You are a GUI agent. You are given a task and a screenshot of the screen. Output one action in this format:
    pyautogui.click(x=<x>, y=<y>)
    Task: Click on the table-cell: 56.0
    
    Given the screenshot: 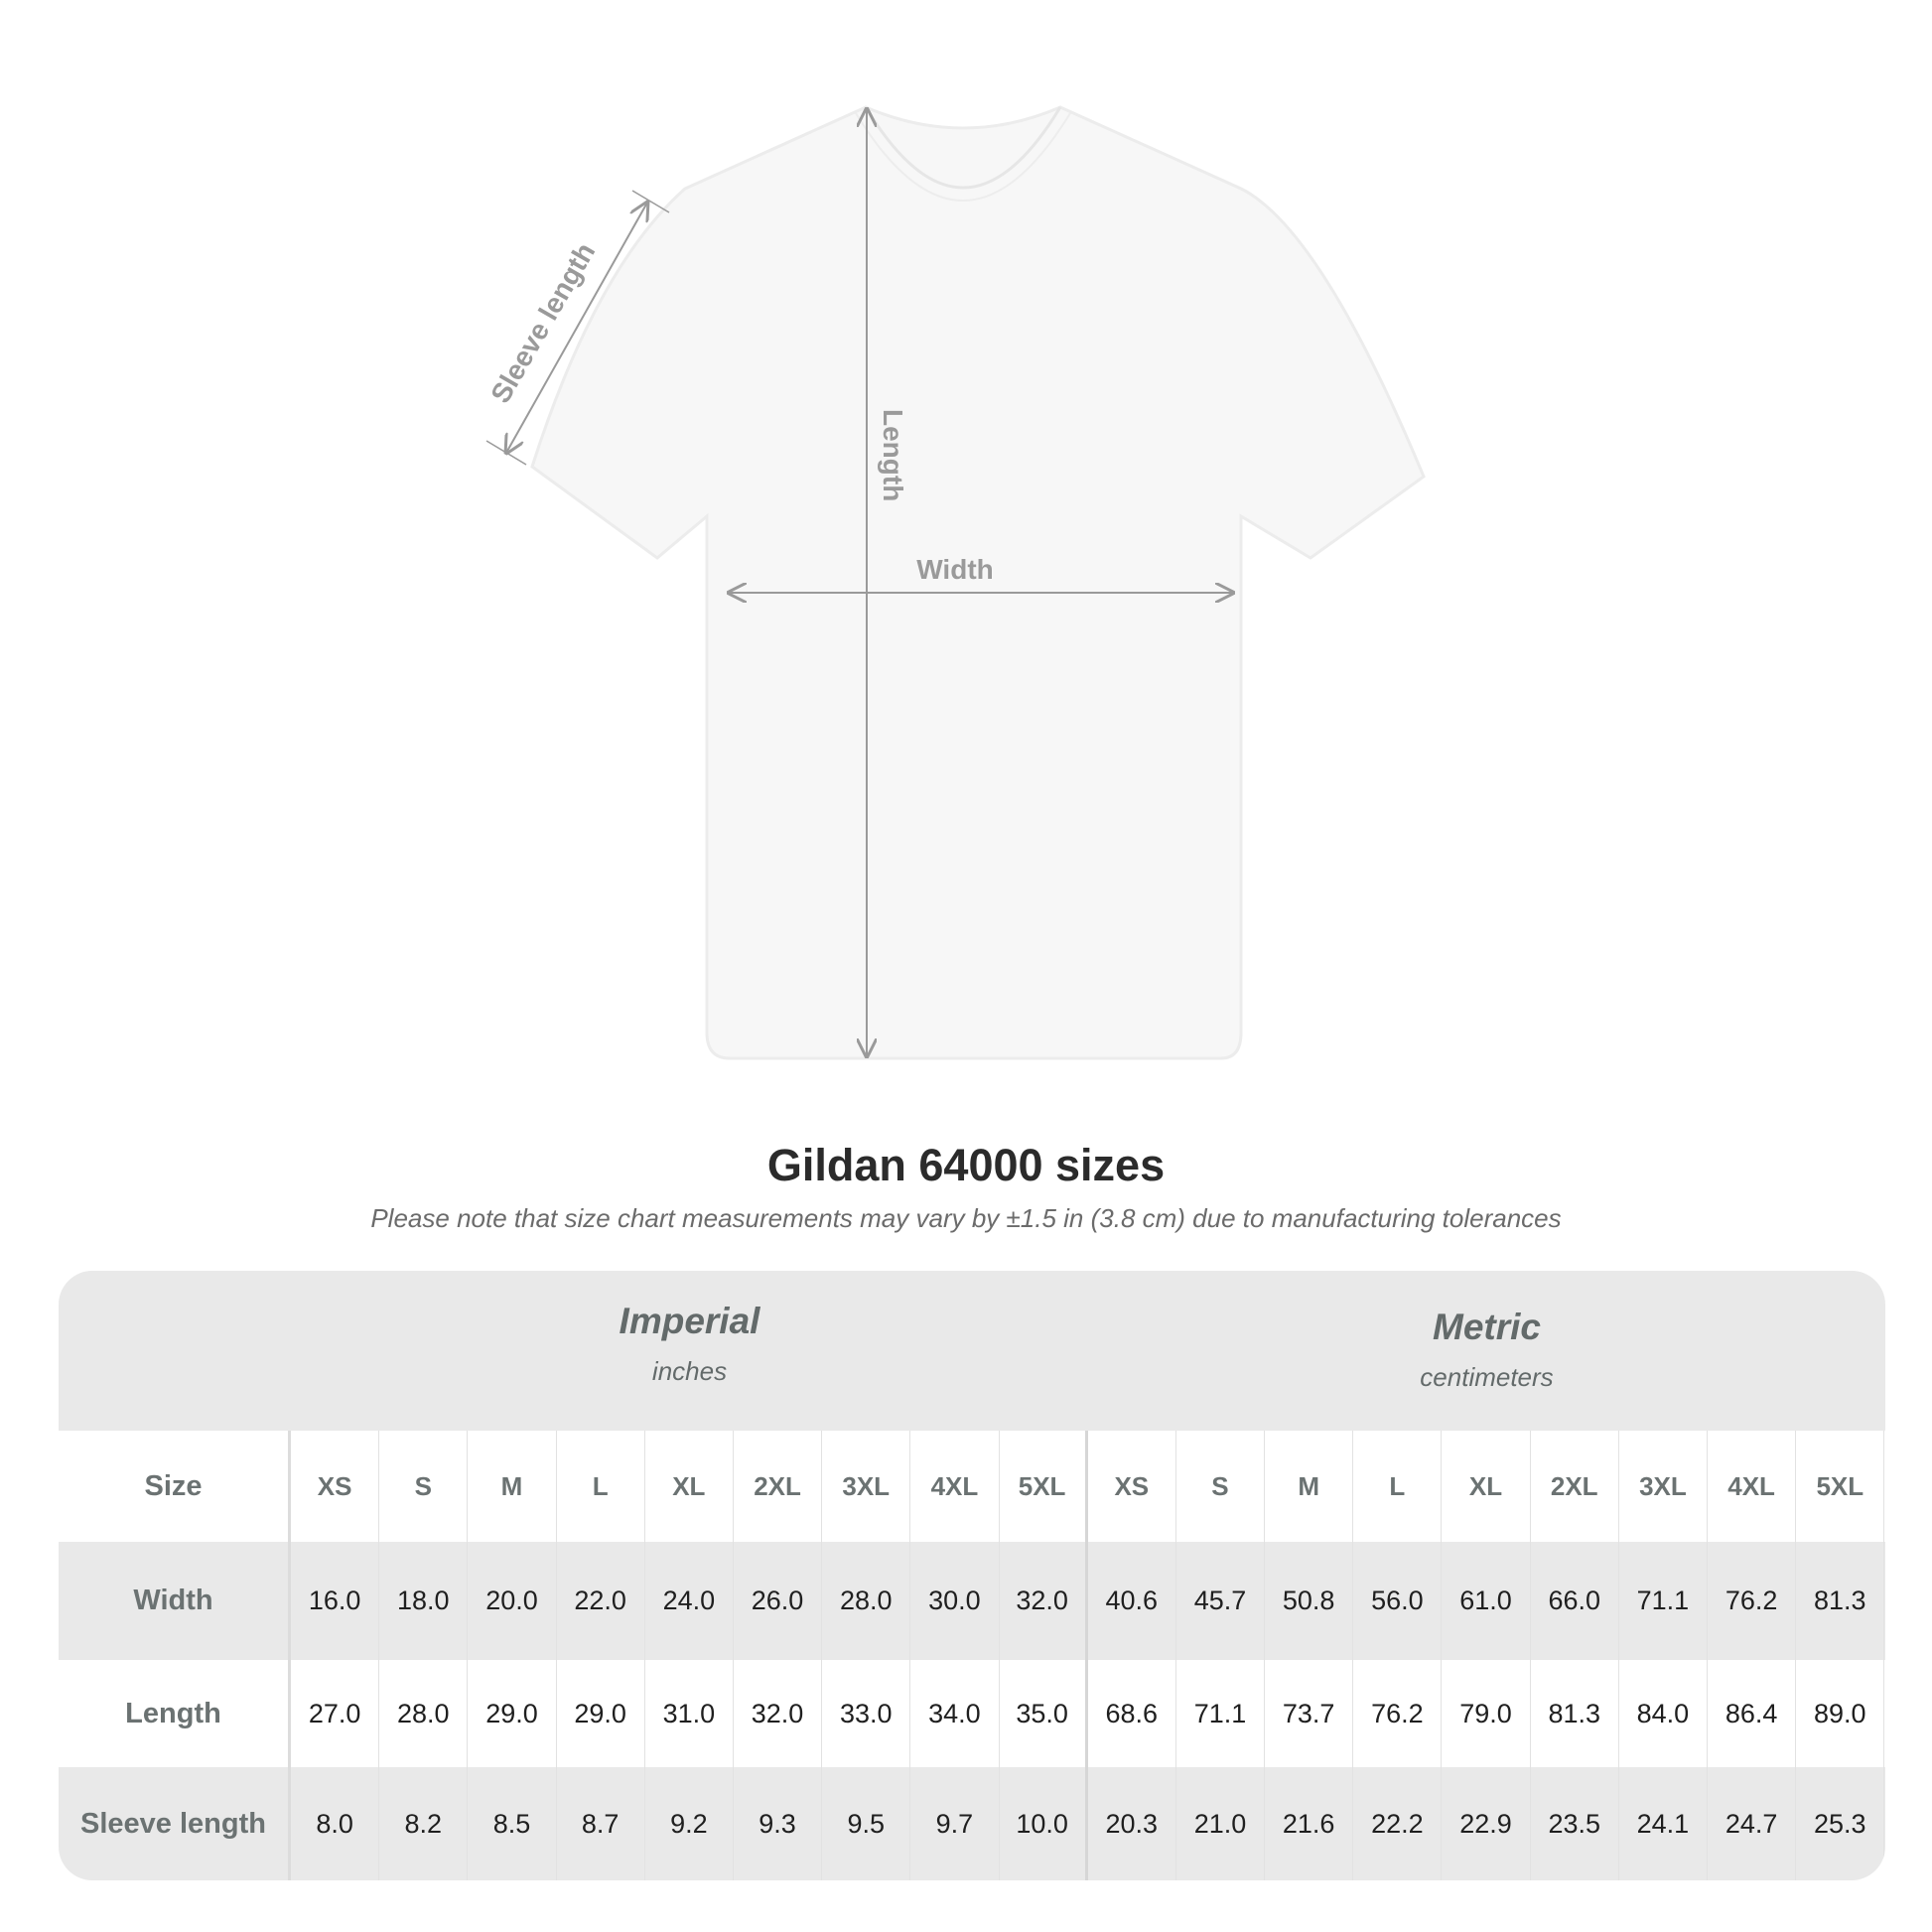 What is the action you would take?
    pyautogui.click(x=1398, y=1601)
    